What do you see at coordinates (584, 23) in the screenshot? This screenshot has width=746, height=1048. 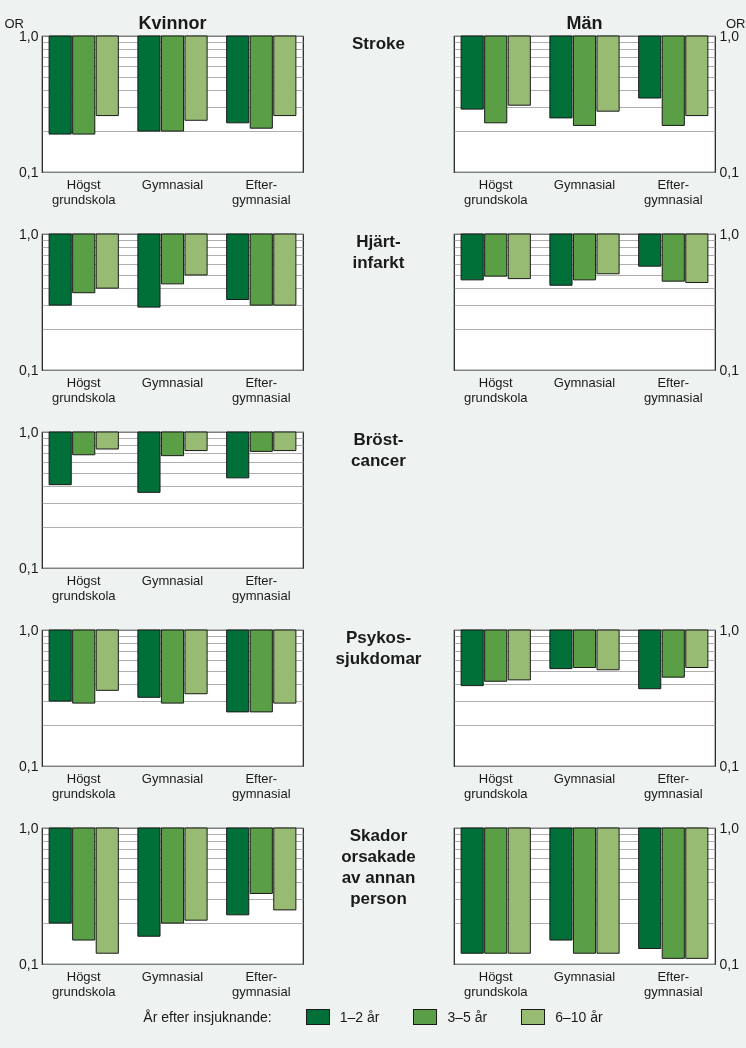 I see `chart-subtitle: Män` at bounding box center [584, 23].